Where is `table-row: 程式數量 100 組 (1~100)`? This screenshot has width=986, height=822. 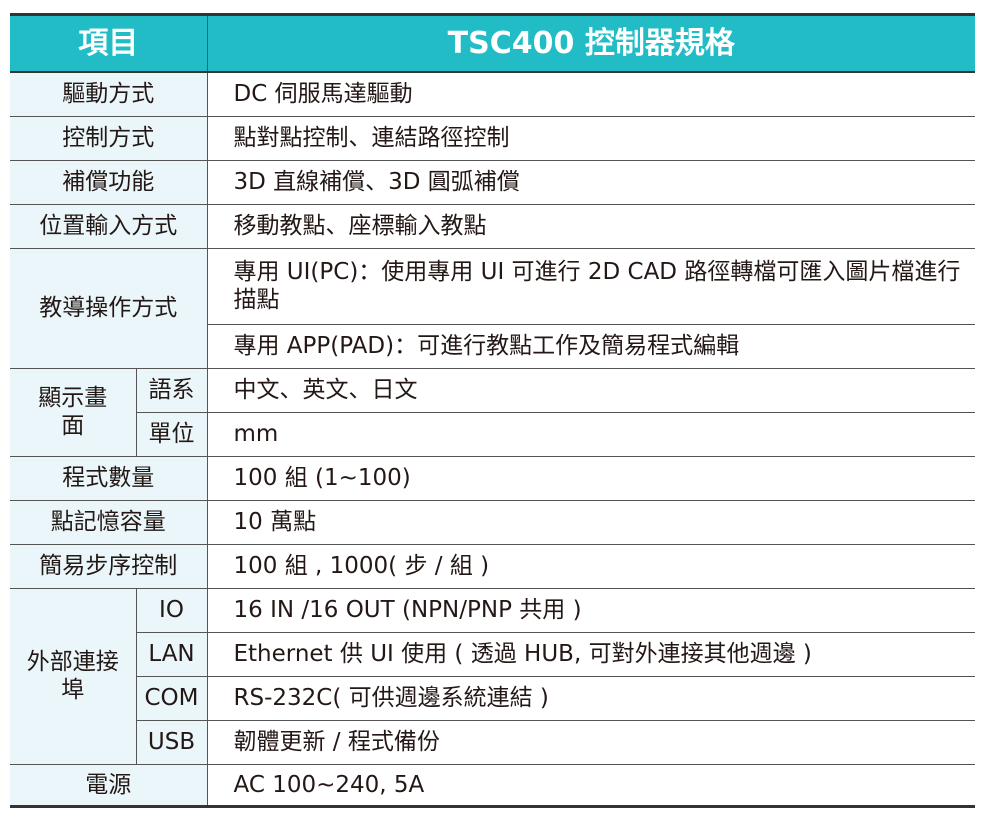 table-row: 程式數量 100 組 (1~100) is located at coordinates (492, 478).